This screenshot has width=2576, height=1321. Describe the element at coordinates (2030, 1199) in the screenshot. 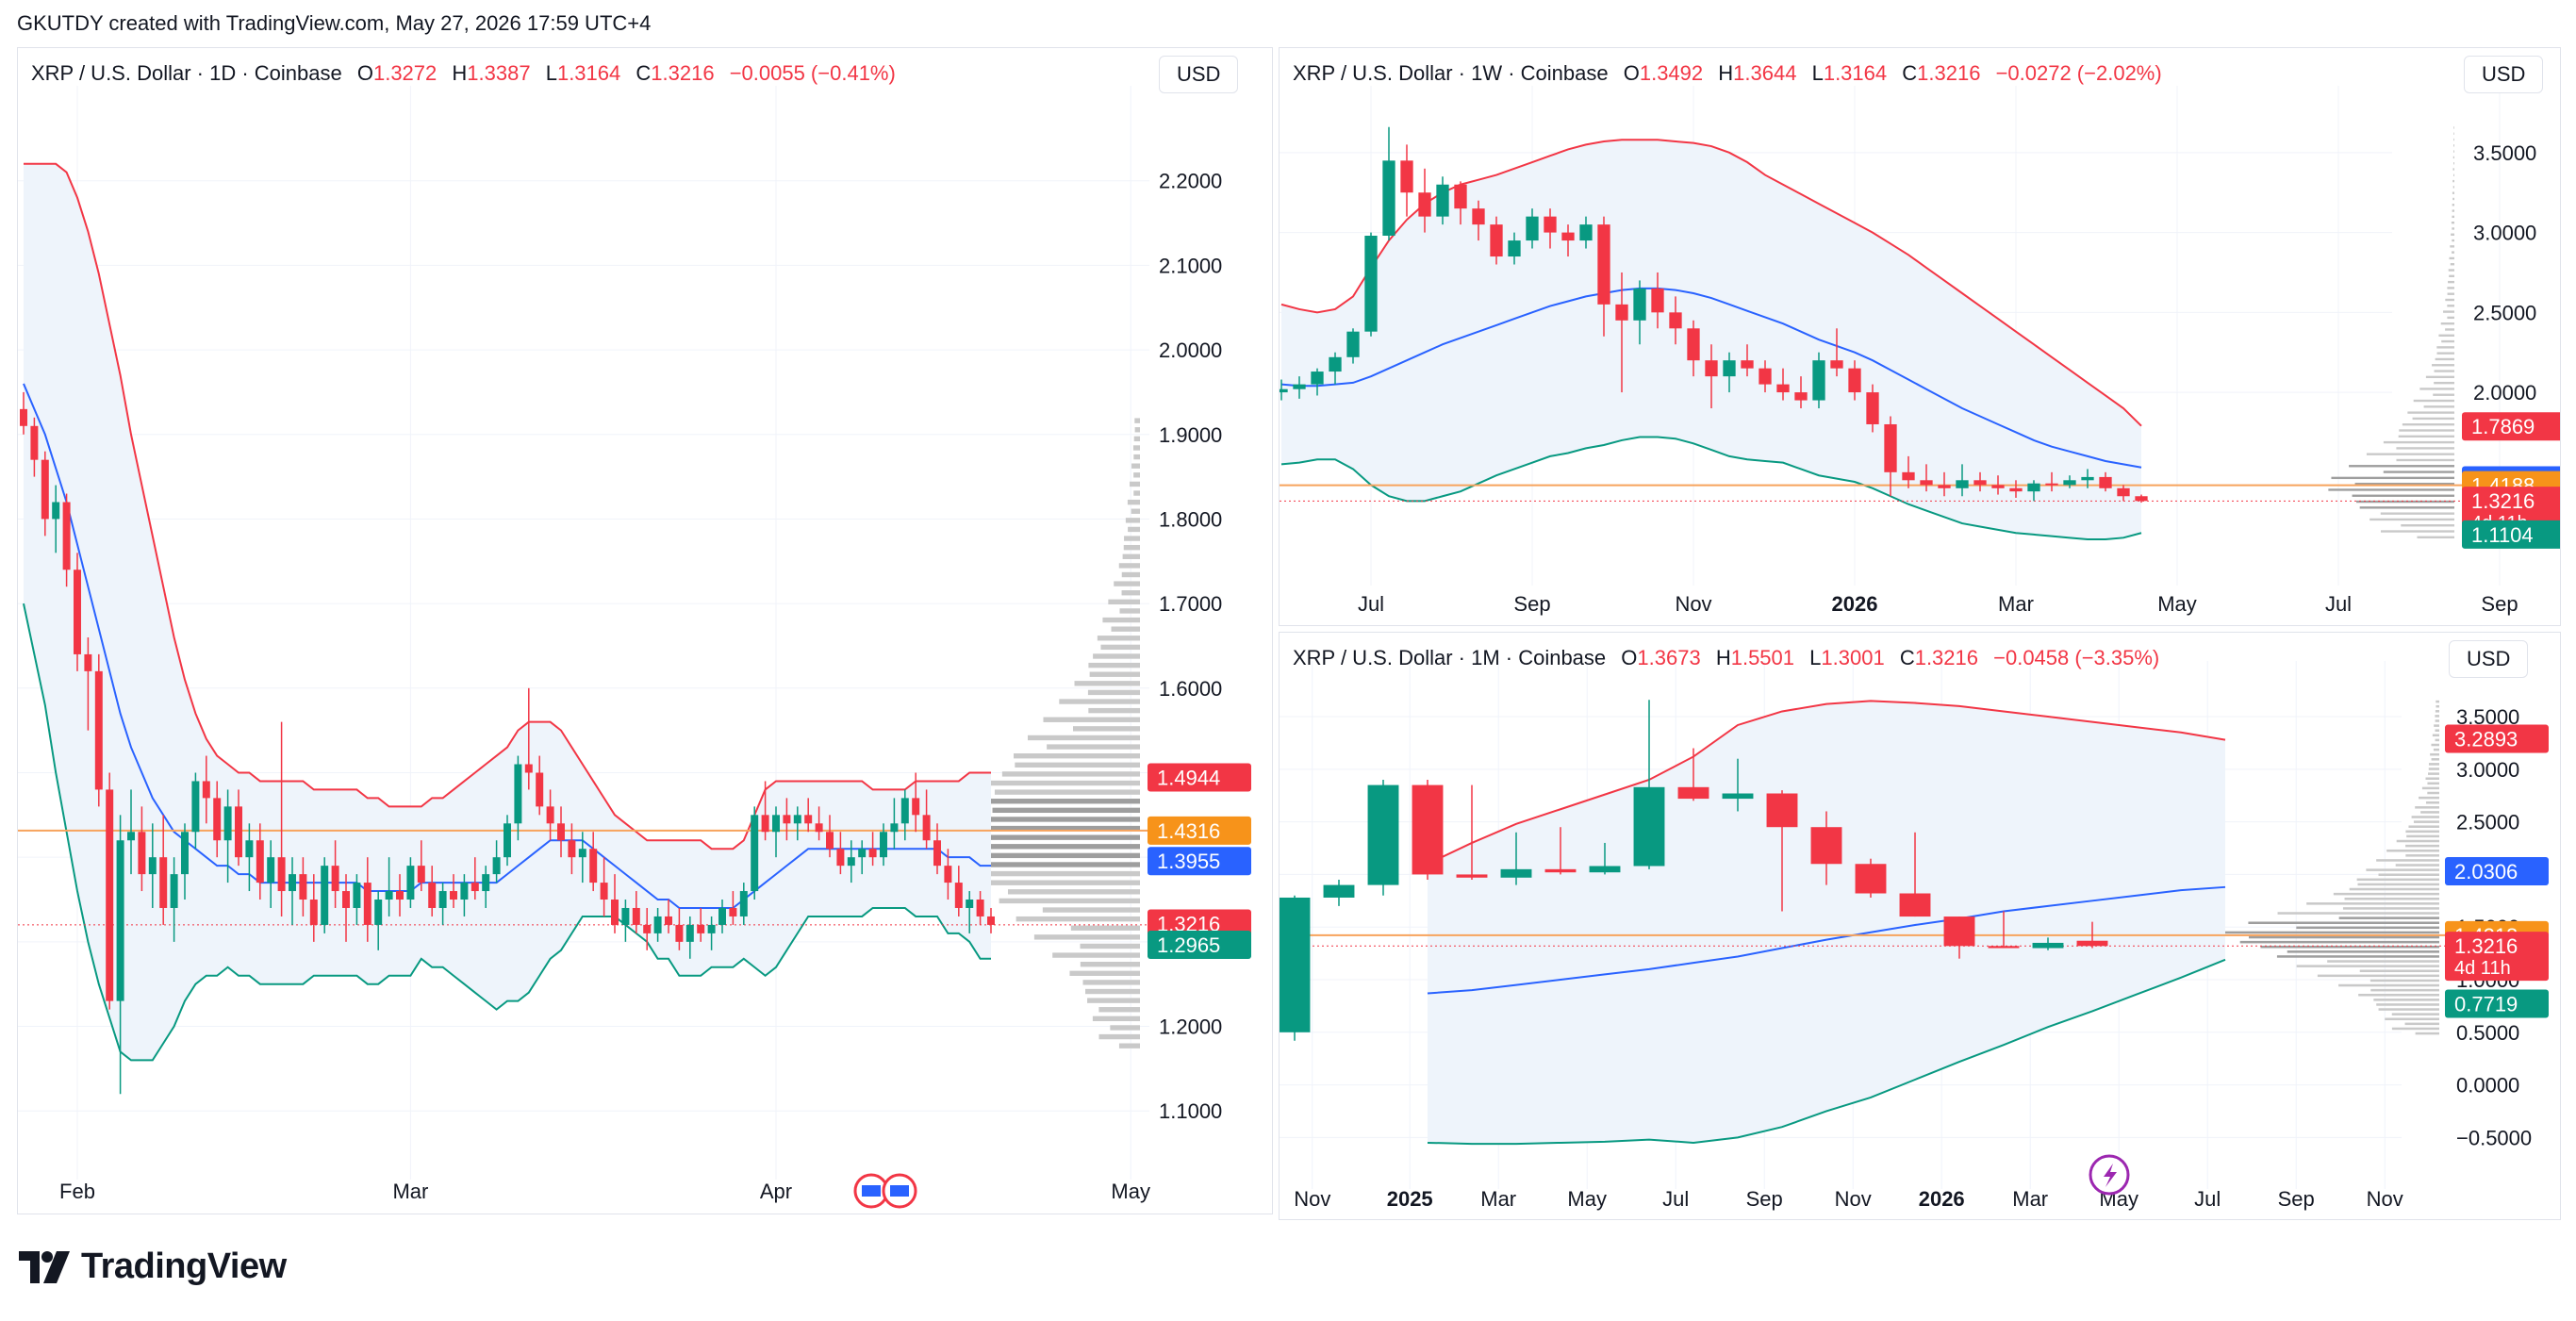

I see `x-tick-label: Mar` at that location.